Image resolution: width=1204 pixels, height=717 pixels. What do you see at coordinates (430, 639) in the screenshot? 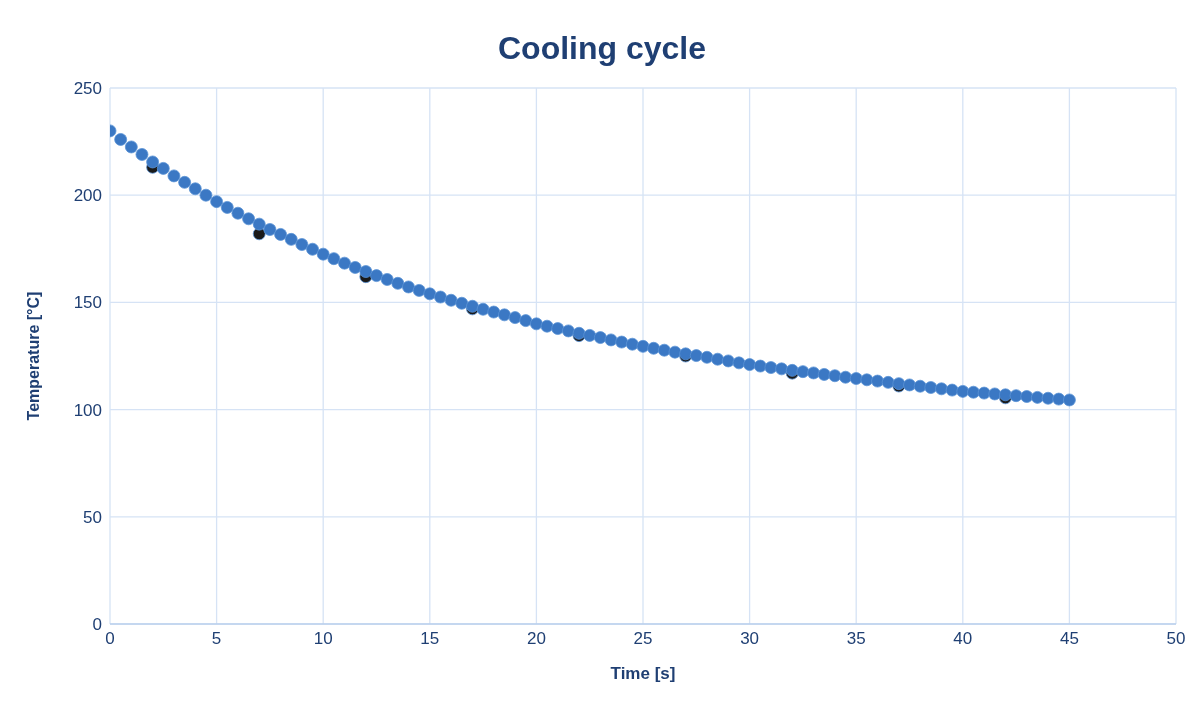
I see `x-tick-label: 15` at bounding box center [430, 639].